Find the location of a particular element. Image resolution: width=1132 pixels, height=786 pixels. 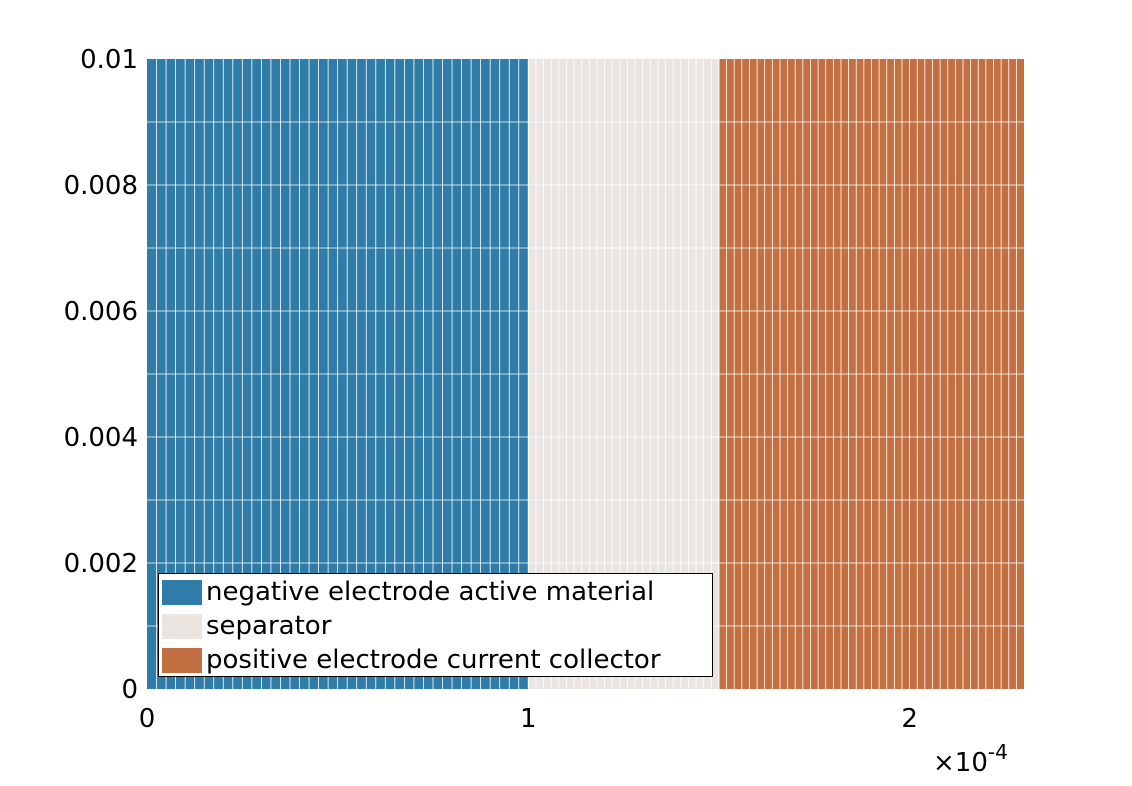

legend-swatch-separator is located at coordinates (182, 626).